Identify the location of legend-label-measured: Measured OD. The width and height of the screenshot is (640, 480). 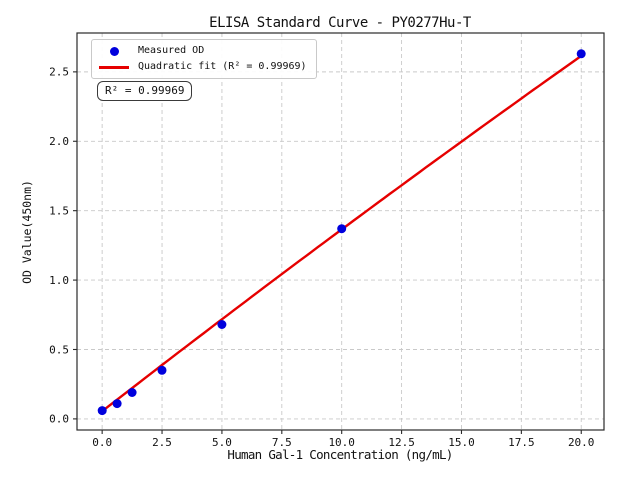
(171, 50).